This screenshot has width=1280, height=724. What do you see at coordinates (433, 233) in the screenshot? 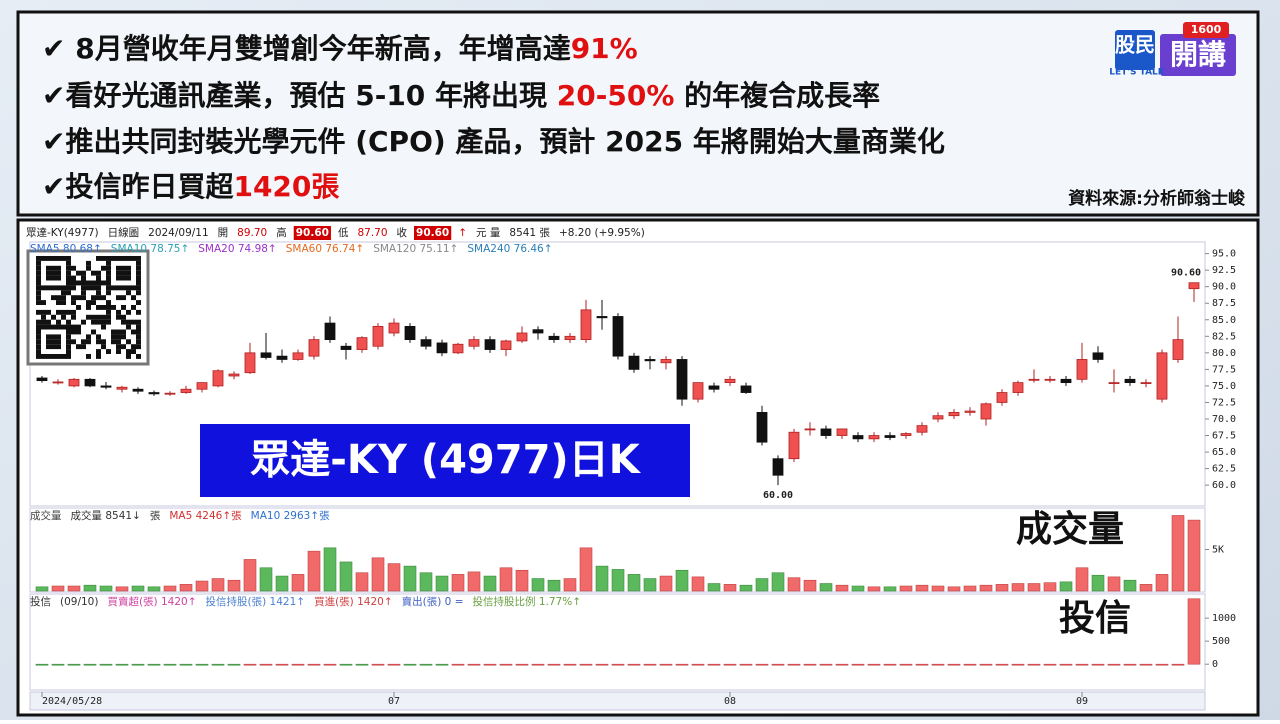
I see `header-box` at bounding box center [433, 233].